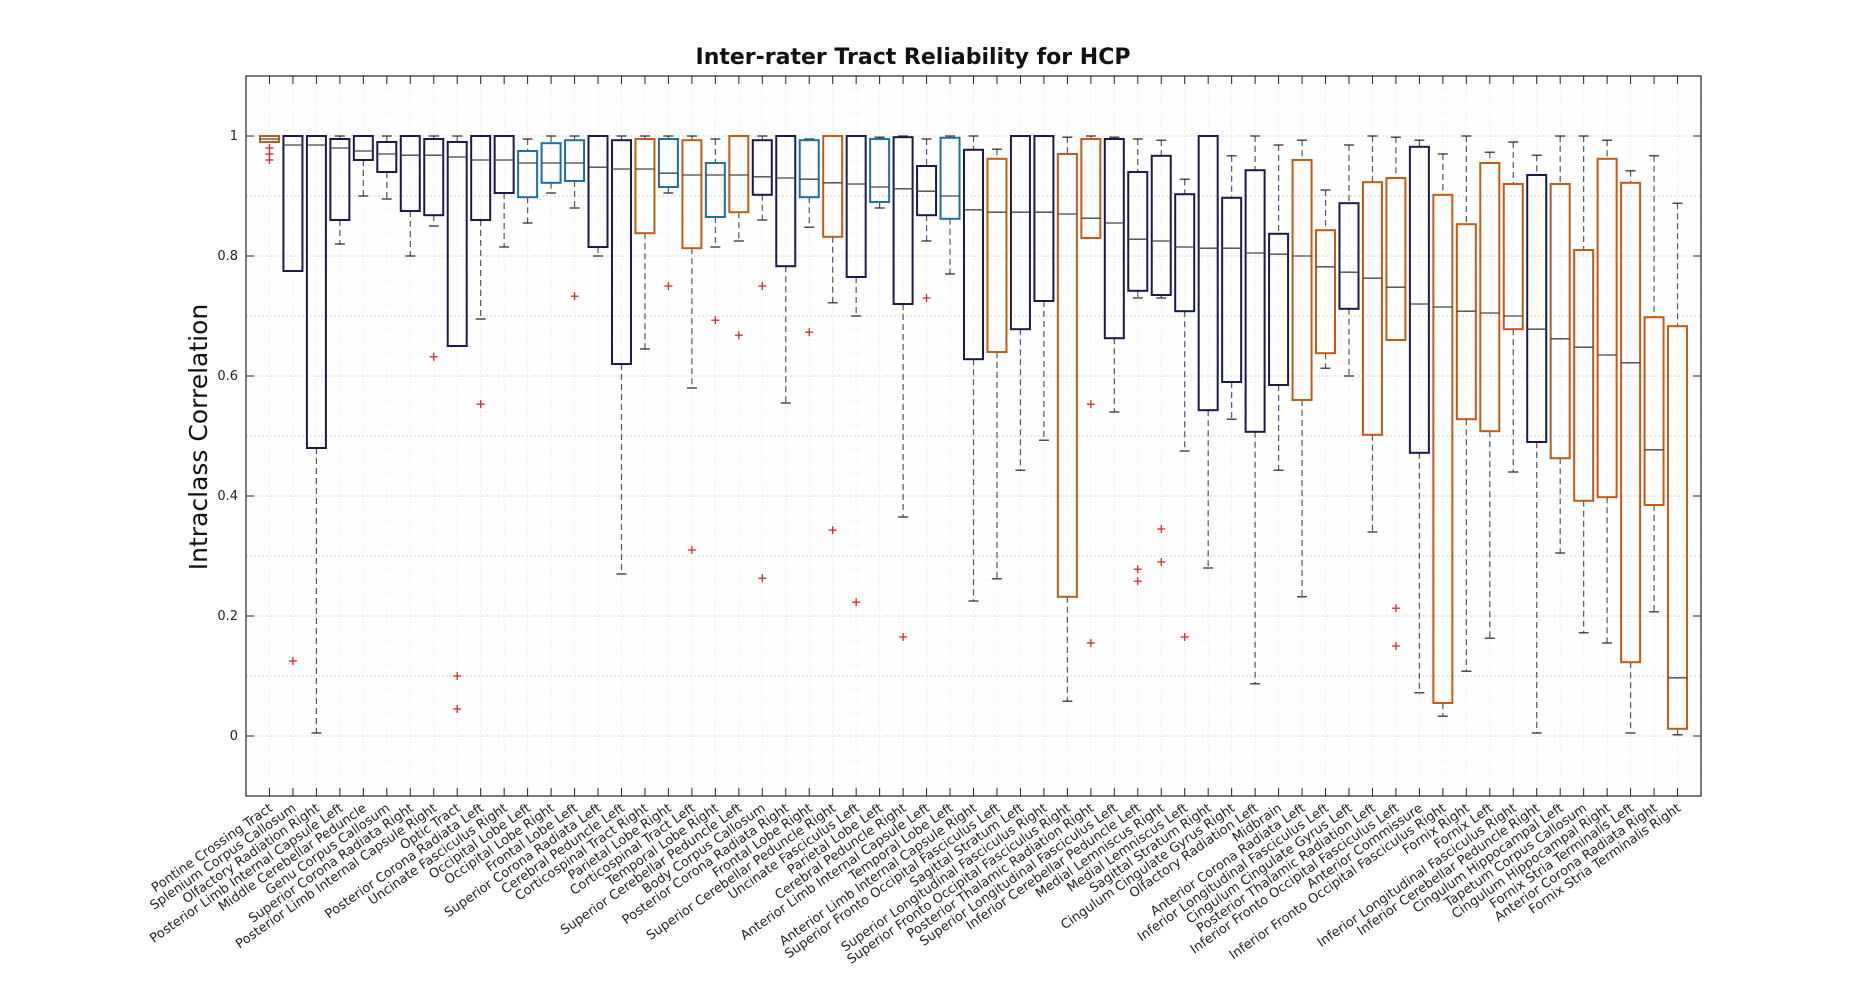  I want to click on y-tick-label: 0.8, so click(227, 256).